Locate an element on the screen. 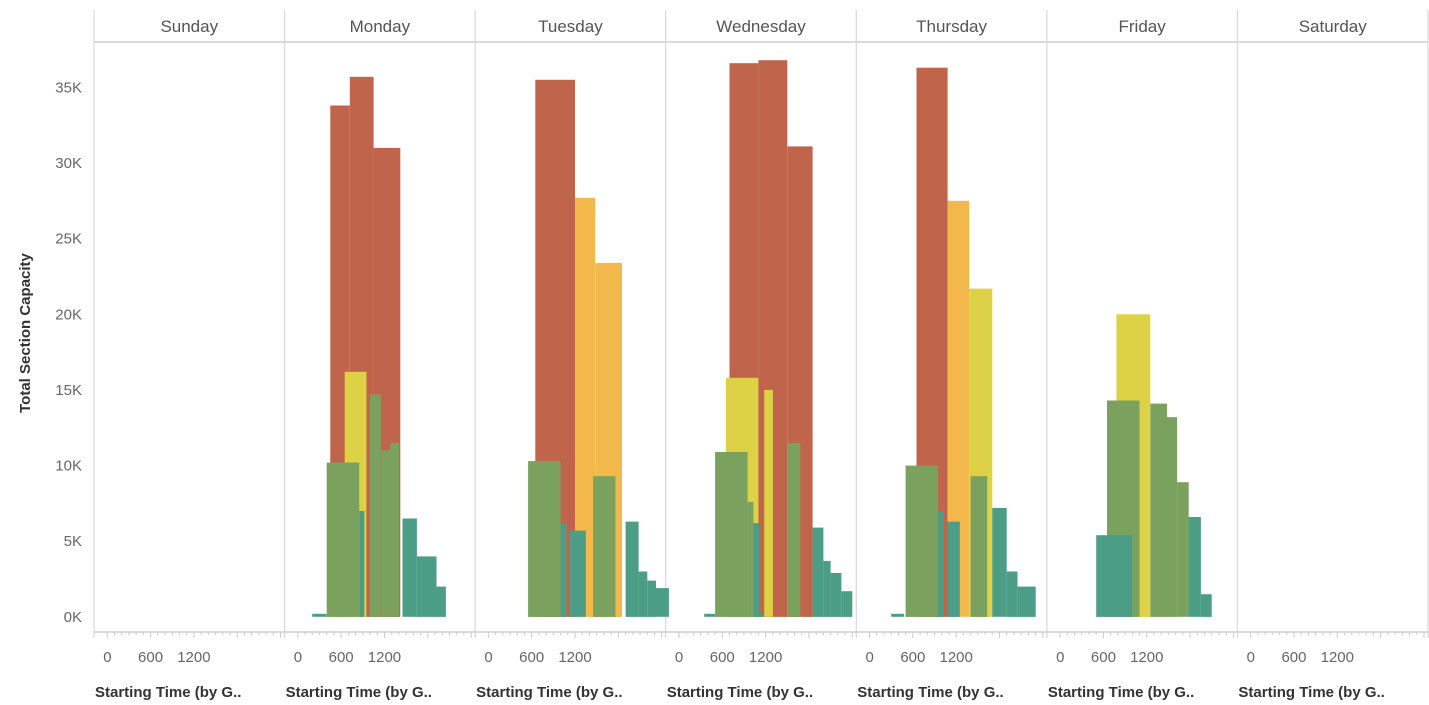  y-tick-label: 30K is located at coordinates (68, 163).